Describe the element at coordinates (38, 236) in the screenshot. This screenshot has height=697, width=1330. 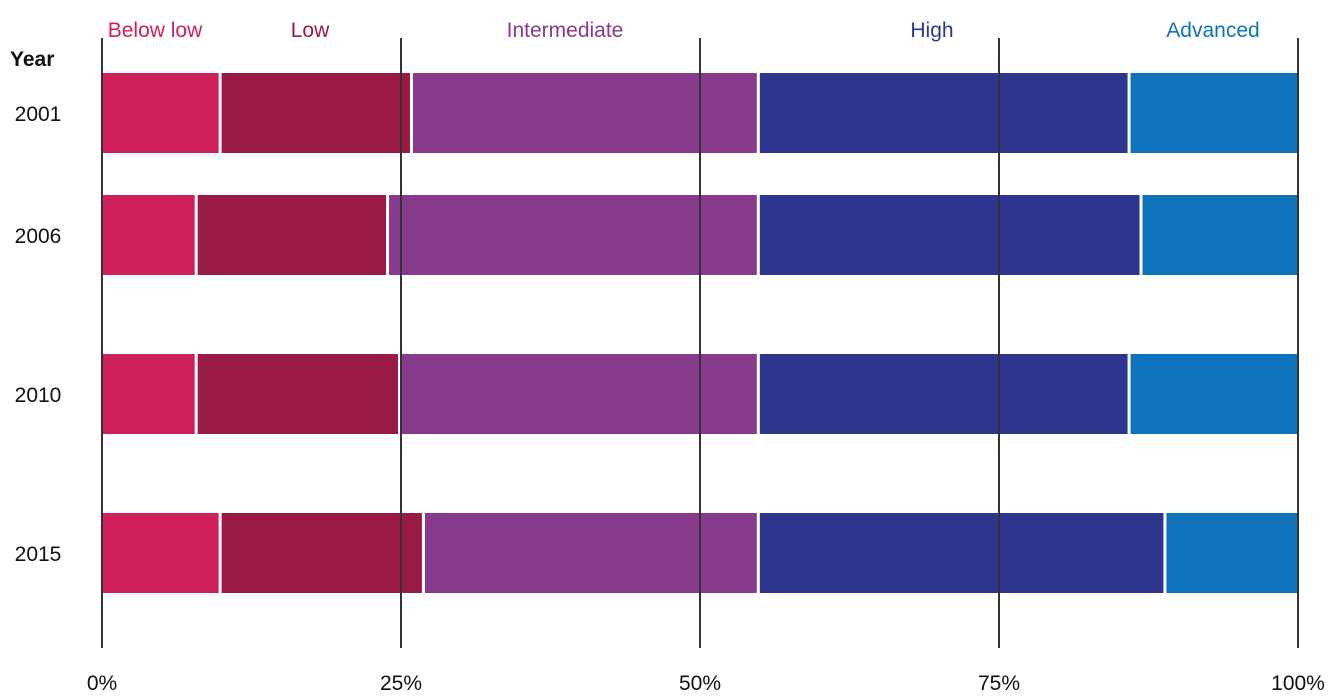
I see `category-label-2006: 2006` at that location.